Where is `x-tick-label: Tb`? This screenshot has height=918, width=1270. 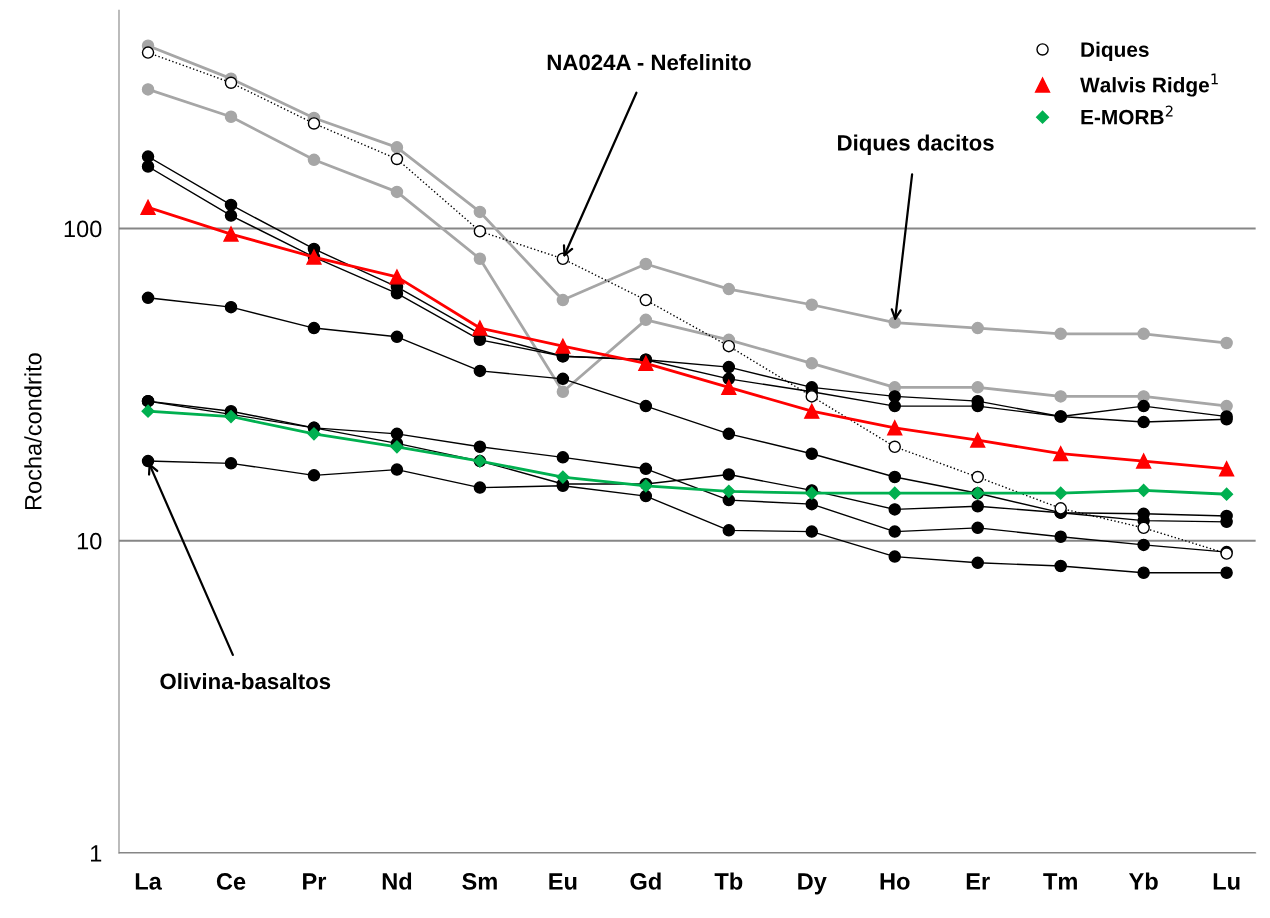
x-tick-label: Tb is located at coordinates (728, 881).